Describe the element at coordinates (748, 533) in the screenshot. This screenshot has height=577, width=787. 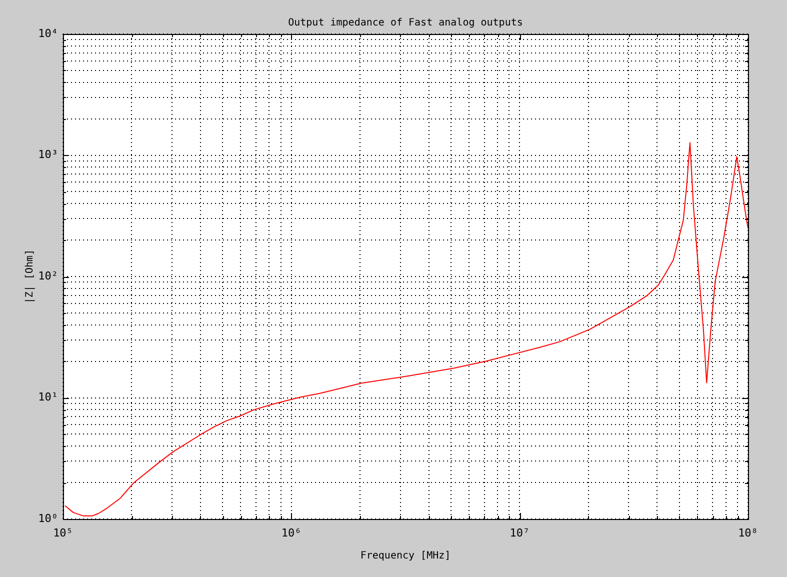
I see `x-tick-label: 10⁸` at that location.